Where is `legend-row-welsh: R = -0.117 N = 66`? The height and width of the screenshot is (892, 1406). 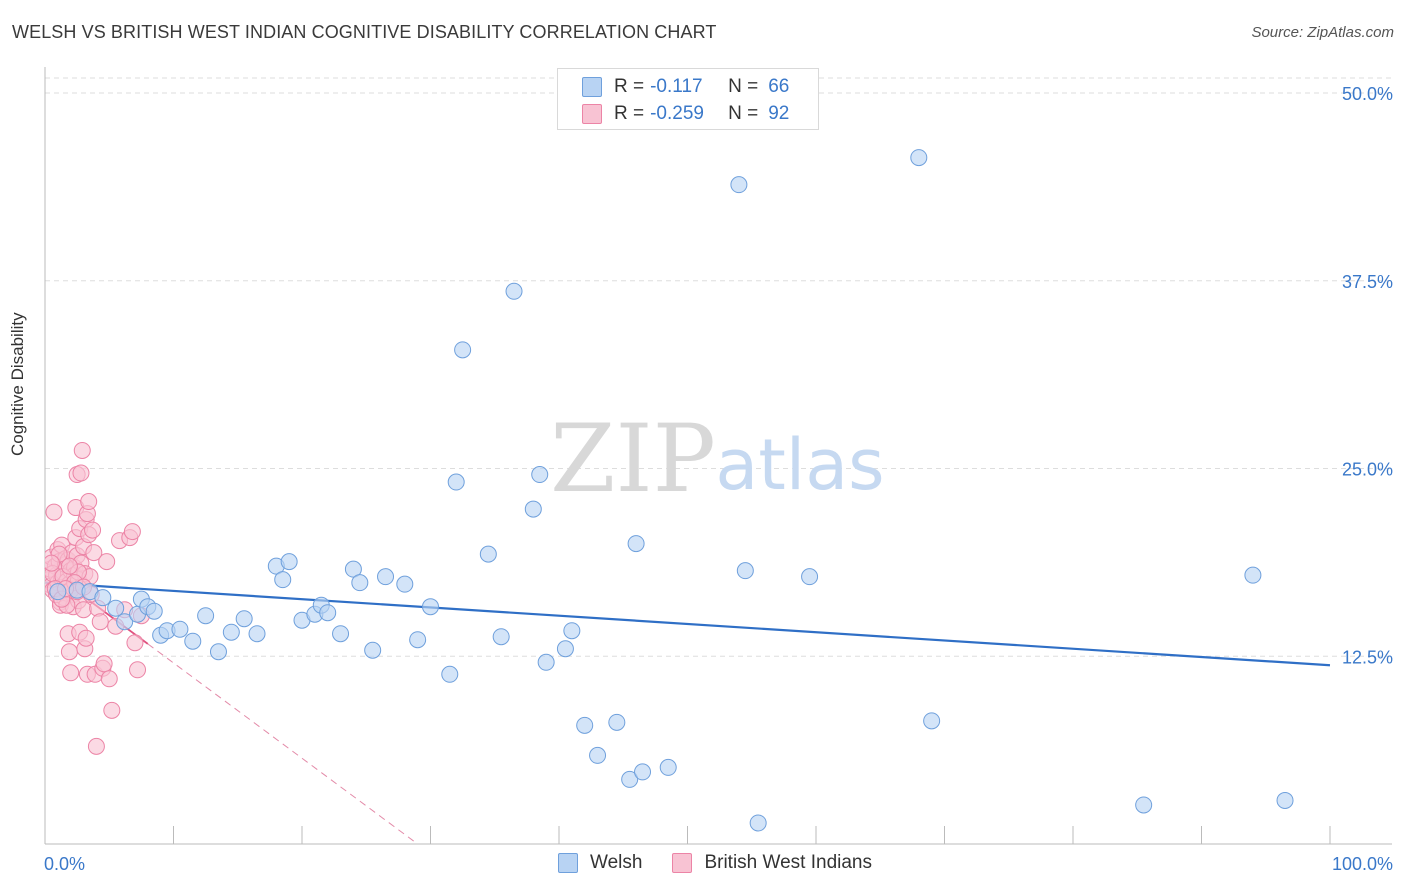 legend-row-welsh: R = -0.117 N = 66 is located at coordinates (685, 87).